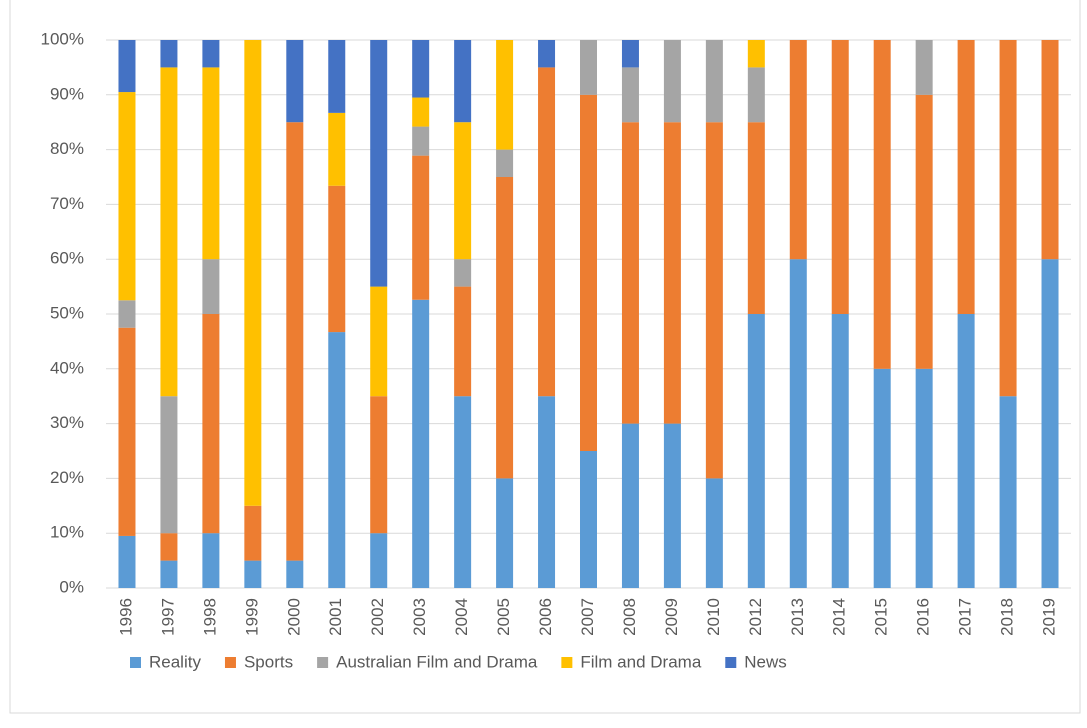 The height and width of the screenshot is (728, 1087). What do you see at coordinates (67, 312) in the screenshot?
I see `y-tick-label: 50%` at bounding box center [67, 312].